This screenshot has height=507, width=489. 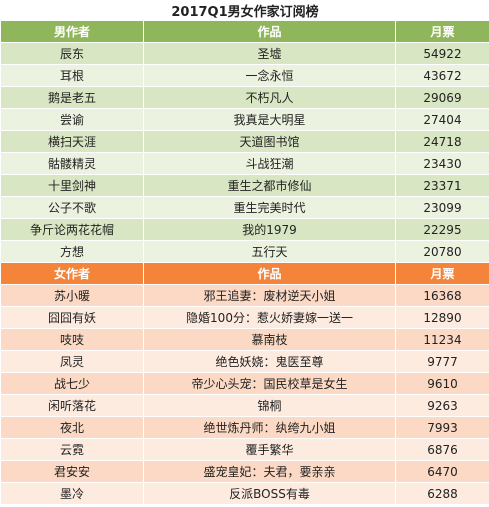 I want to click on cell: 鹅是老五, so click(x=72, y=97).